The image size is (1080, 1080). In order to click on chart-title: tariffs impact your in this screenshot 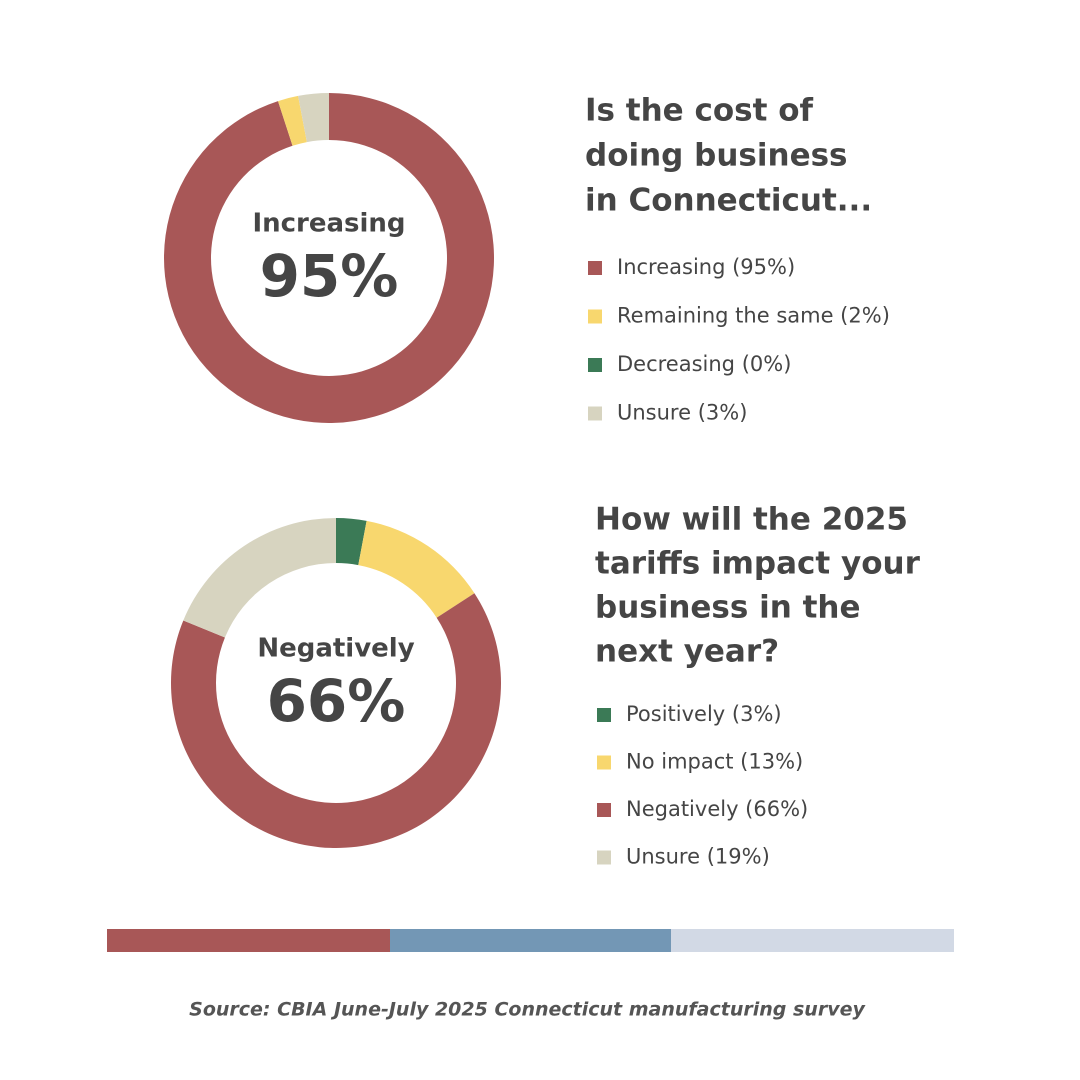, I will do `click(758, 564)`.